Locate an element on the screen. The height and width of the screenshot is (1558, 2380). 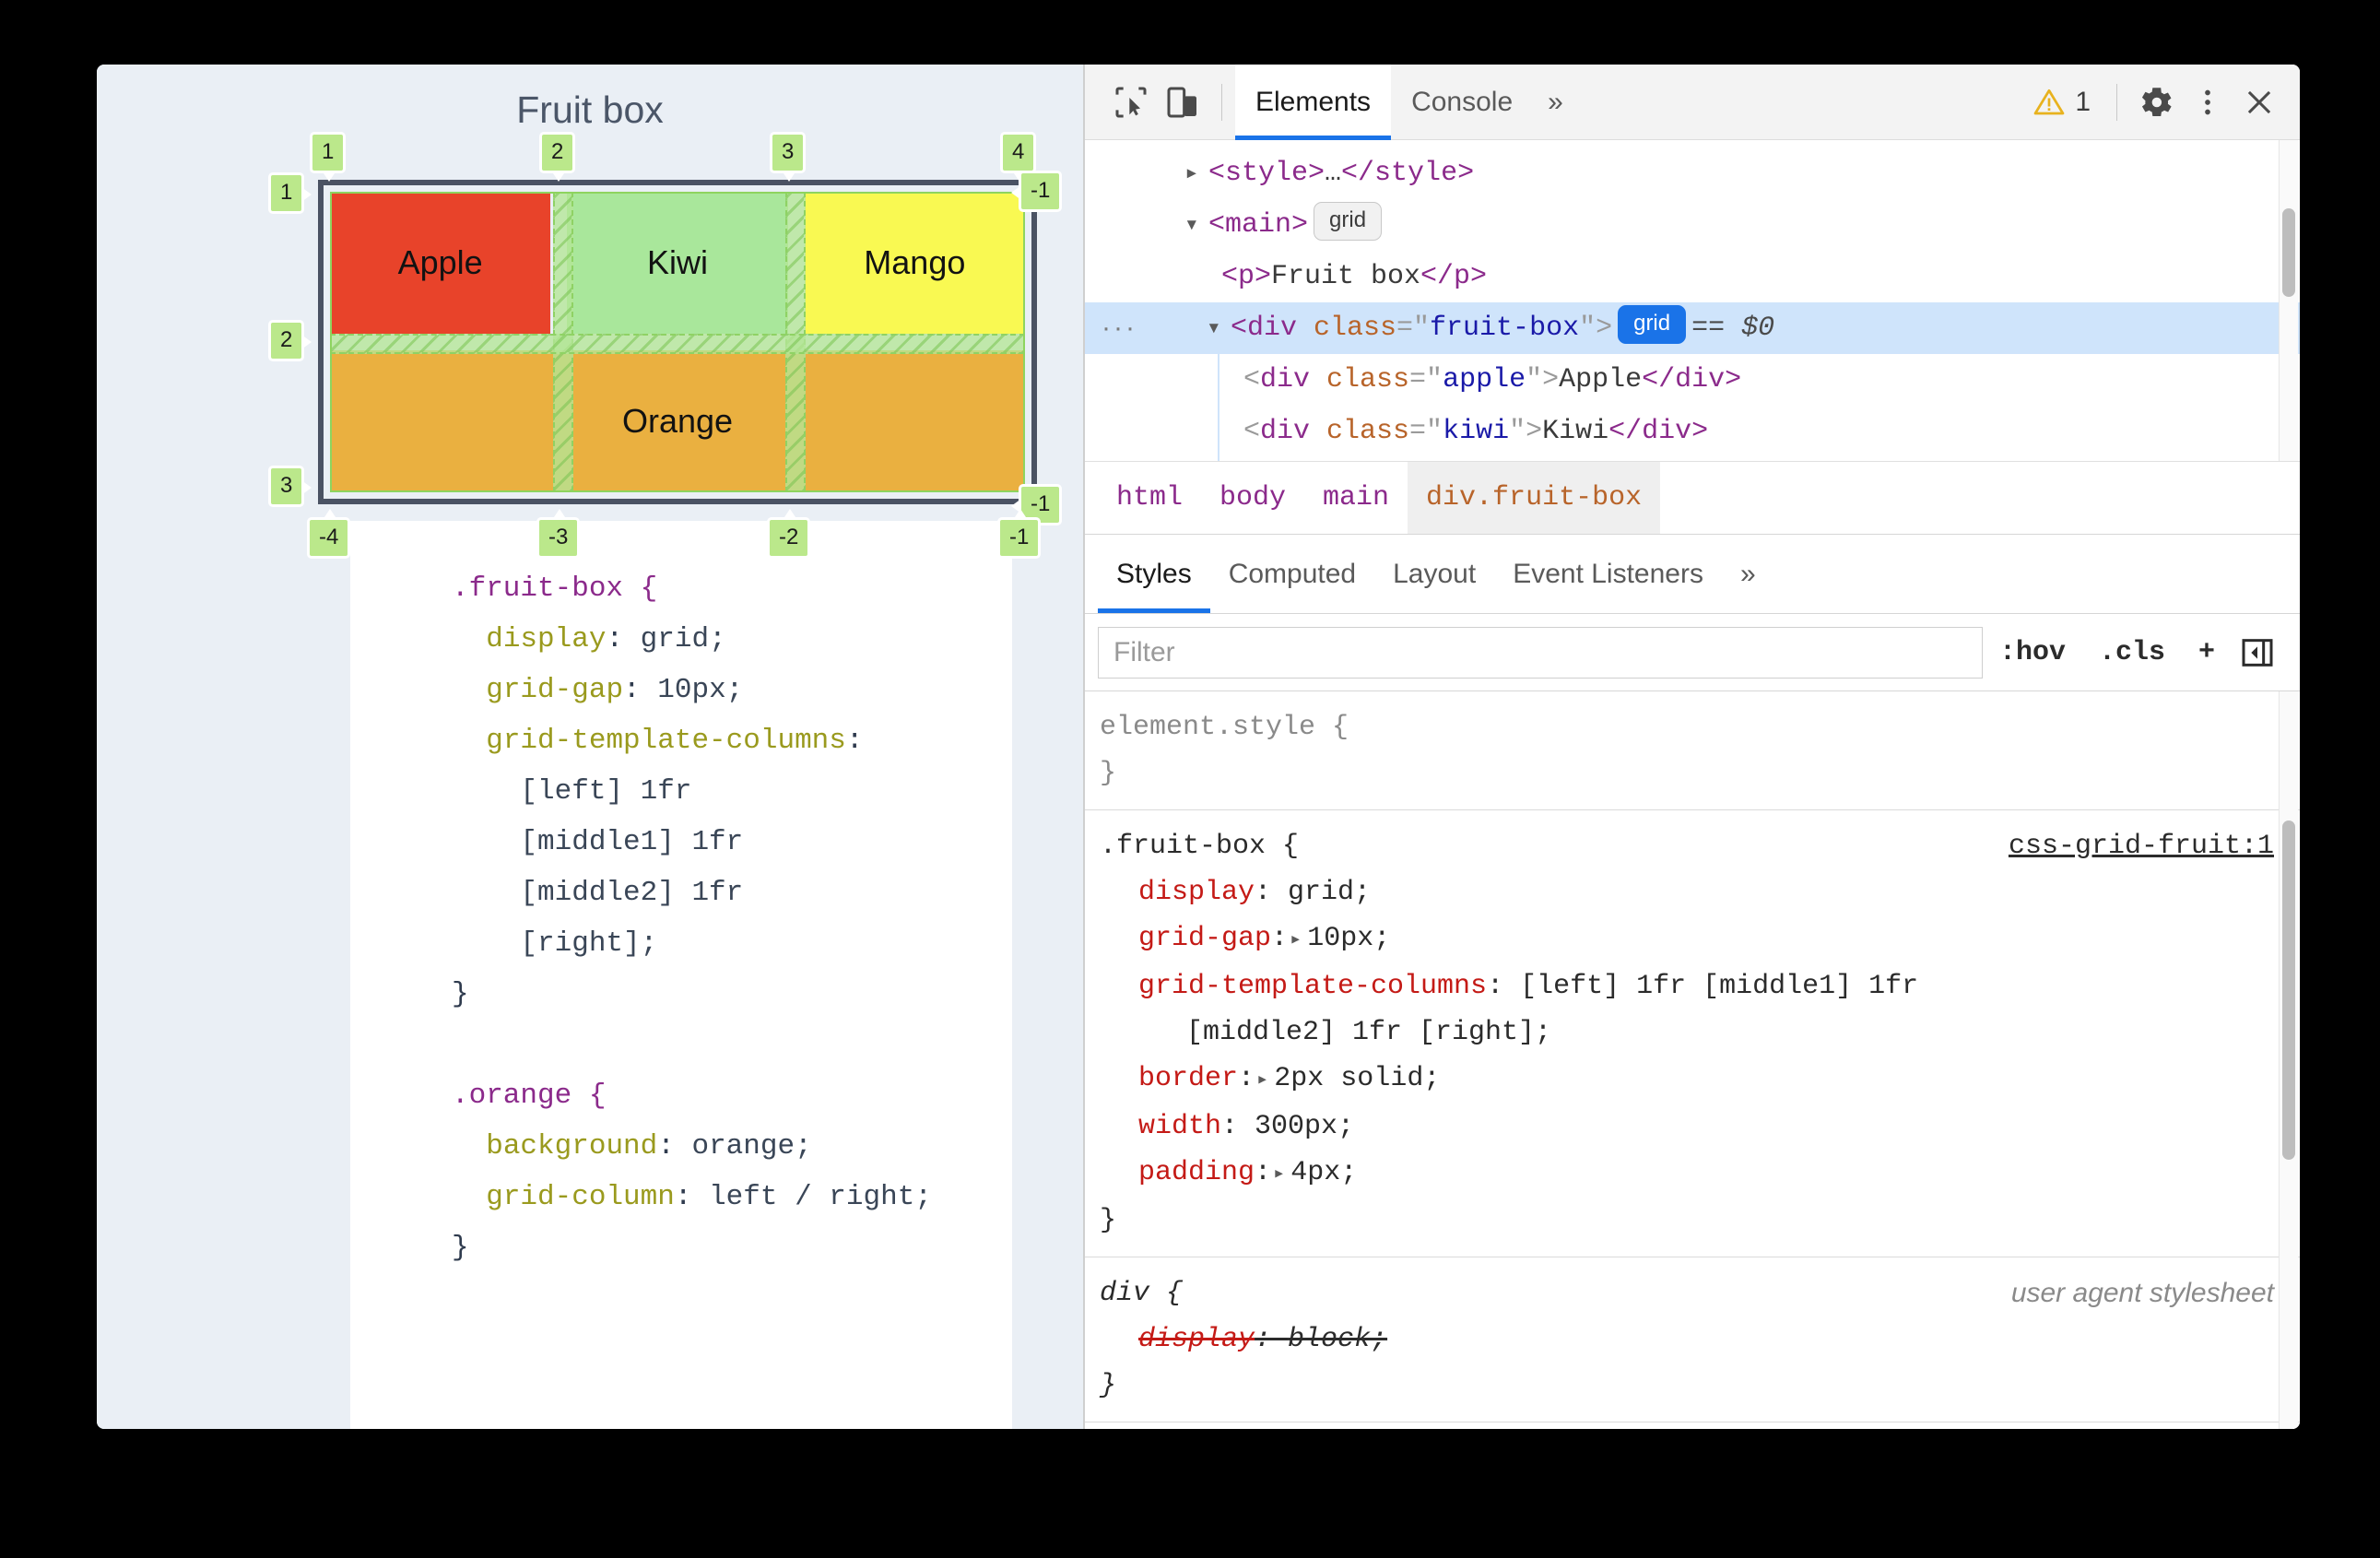
declaration-value-border: 2px solid; is located at coordinates (1357, 1078).